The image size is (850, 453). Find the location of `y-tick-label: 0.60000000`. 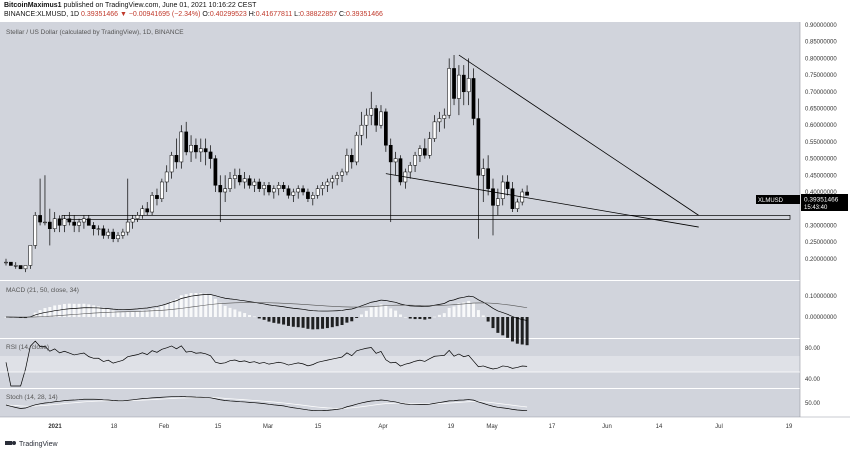

y-tick-label: 0.60000000 is located at coordinates (821, 126).